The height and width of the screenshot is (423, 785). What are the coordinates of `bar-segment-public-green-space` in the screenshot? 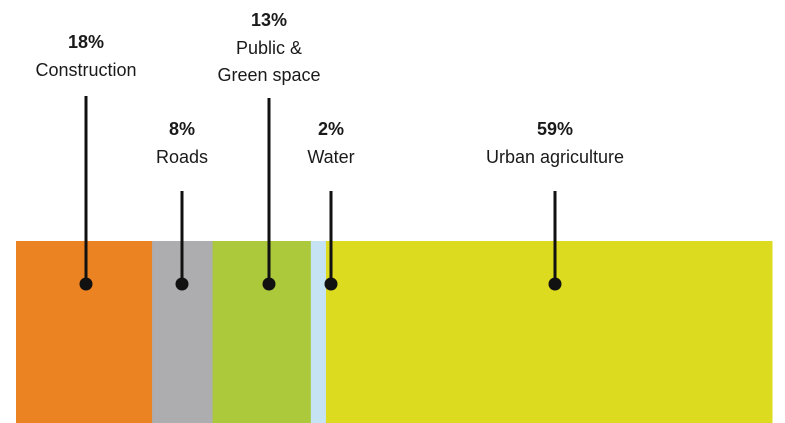 It's located at (262, 332).